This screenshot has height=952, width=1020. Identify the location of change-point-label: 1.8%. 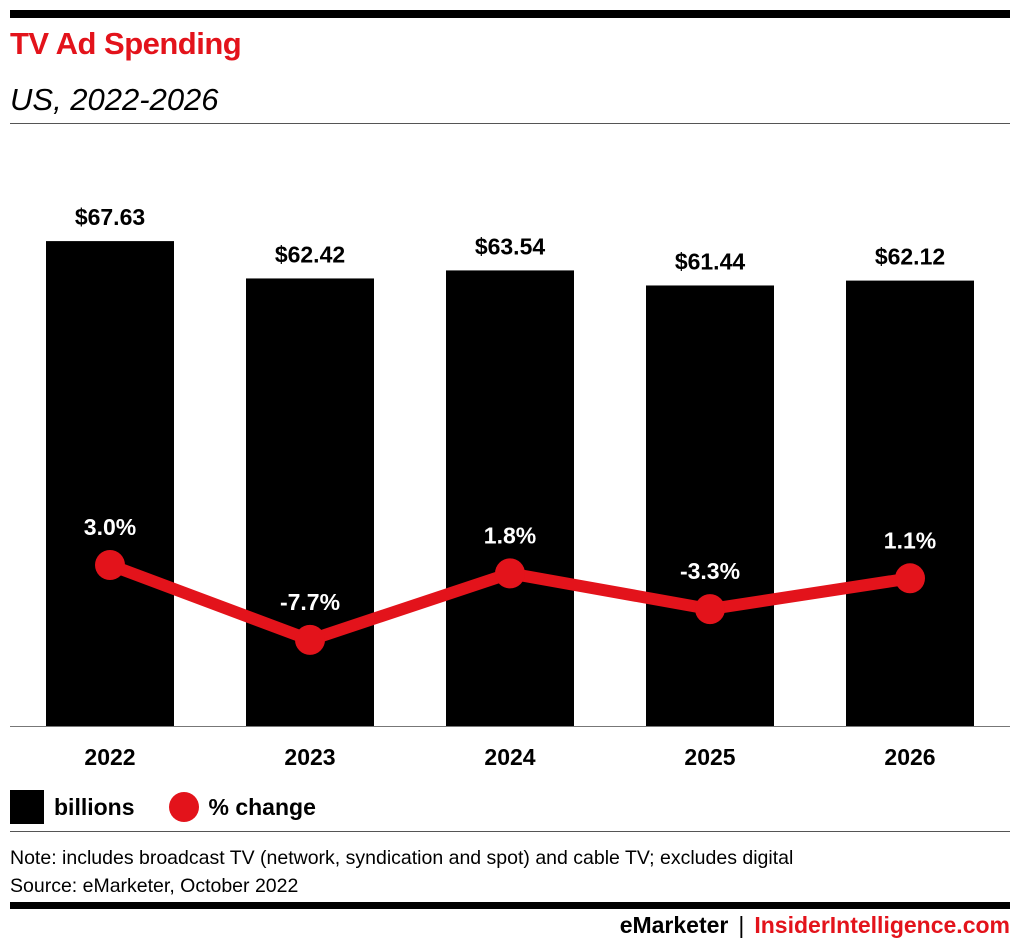
(510, 535).